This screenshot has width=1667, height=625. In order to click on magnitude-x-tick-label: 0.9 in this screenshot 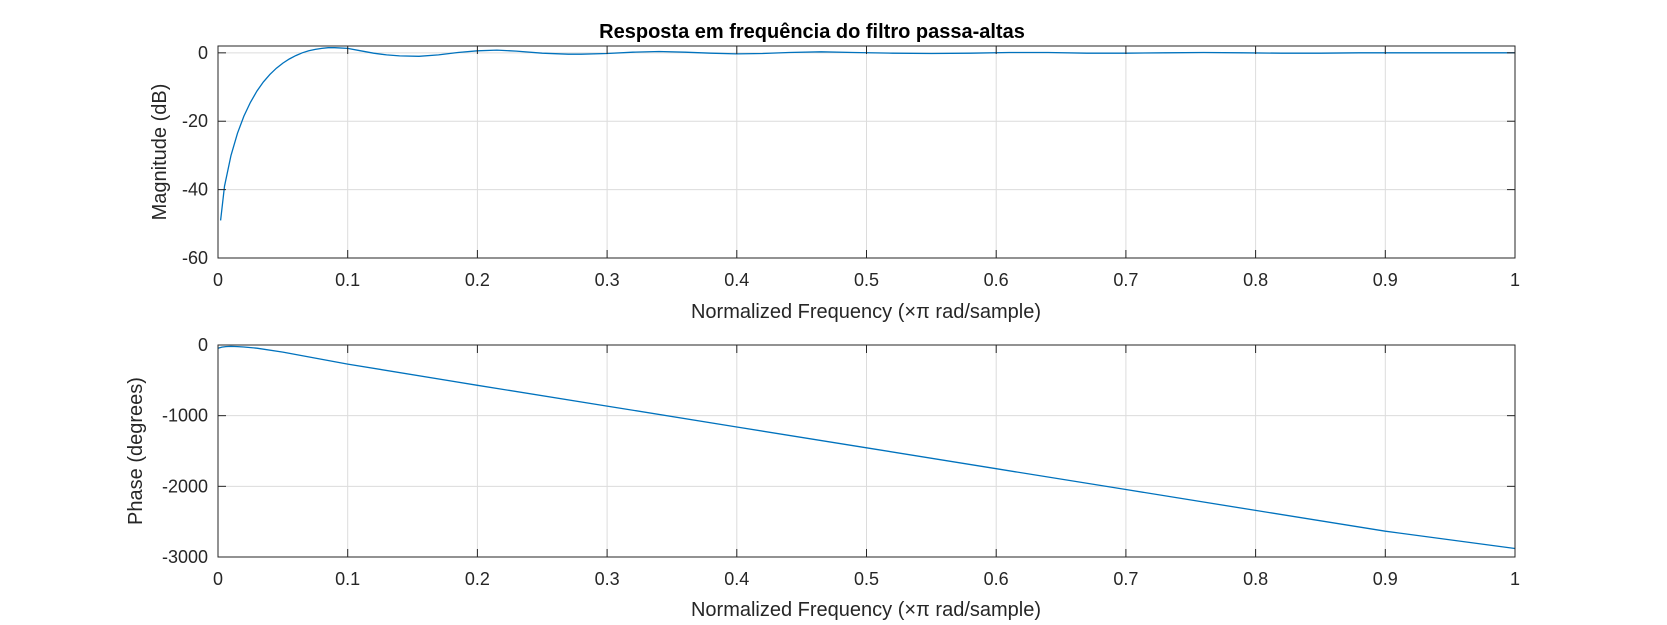, I will do `click(1385, 280)`.